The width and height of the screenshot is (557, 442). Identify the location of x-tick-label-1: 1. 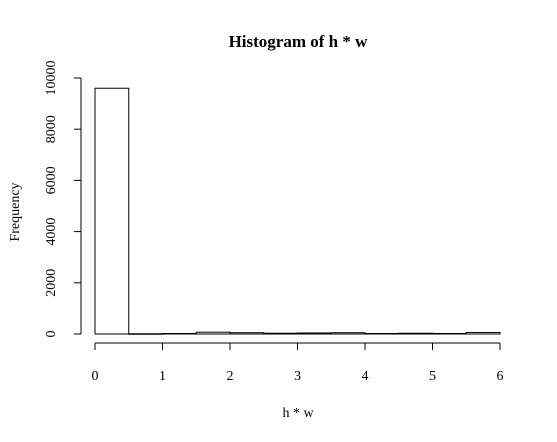
(162, 376).